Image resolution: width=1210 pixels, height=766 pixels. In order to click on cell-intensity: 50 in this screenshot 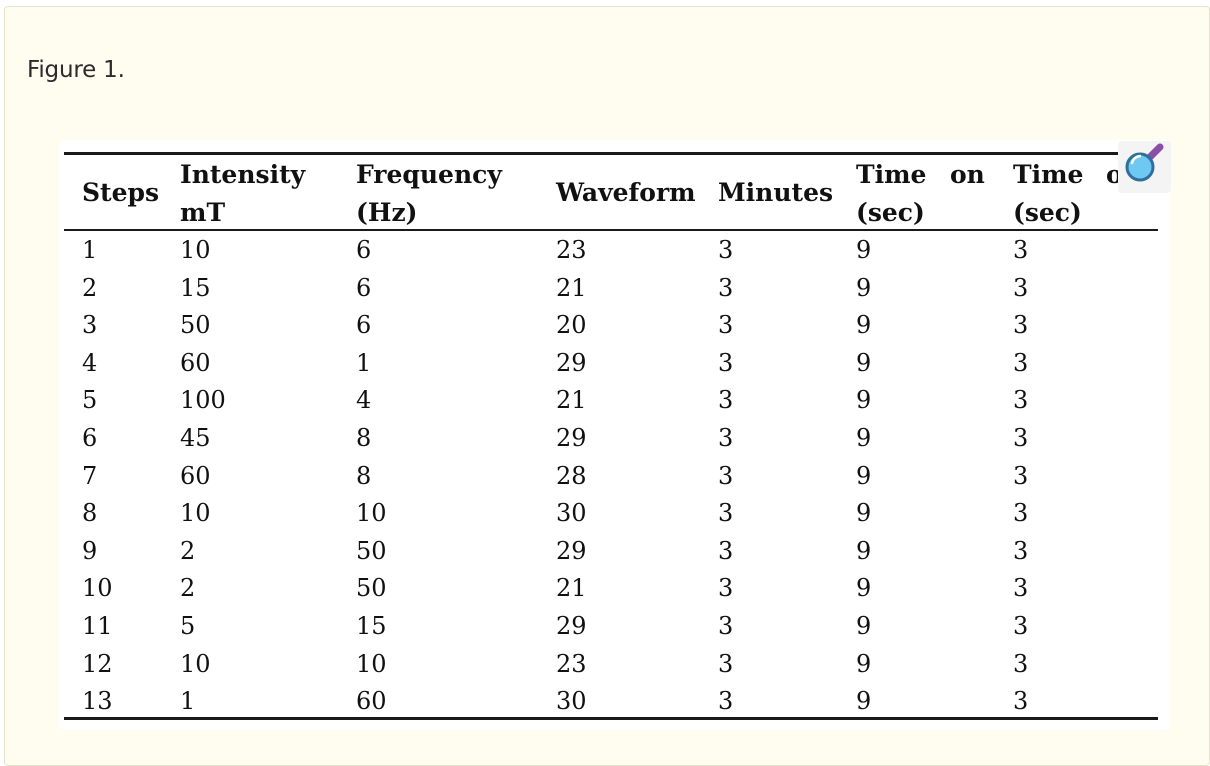, I will do `click(195, 325)`.